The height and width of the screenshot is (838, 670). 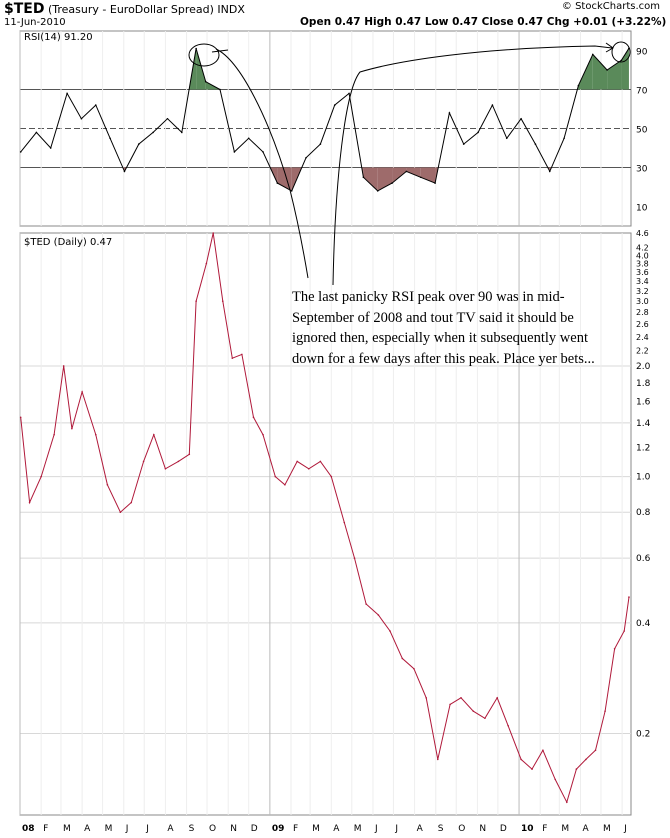 I want to click on rsi-peak-circle-2008, so click(x=204, y=55).